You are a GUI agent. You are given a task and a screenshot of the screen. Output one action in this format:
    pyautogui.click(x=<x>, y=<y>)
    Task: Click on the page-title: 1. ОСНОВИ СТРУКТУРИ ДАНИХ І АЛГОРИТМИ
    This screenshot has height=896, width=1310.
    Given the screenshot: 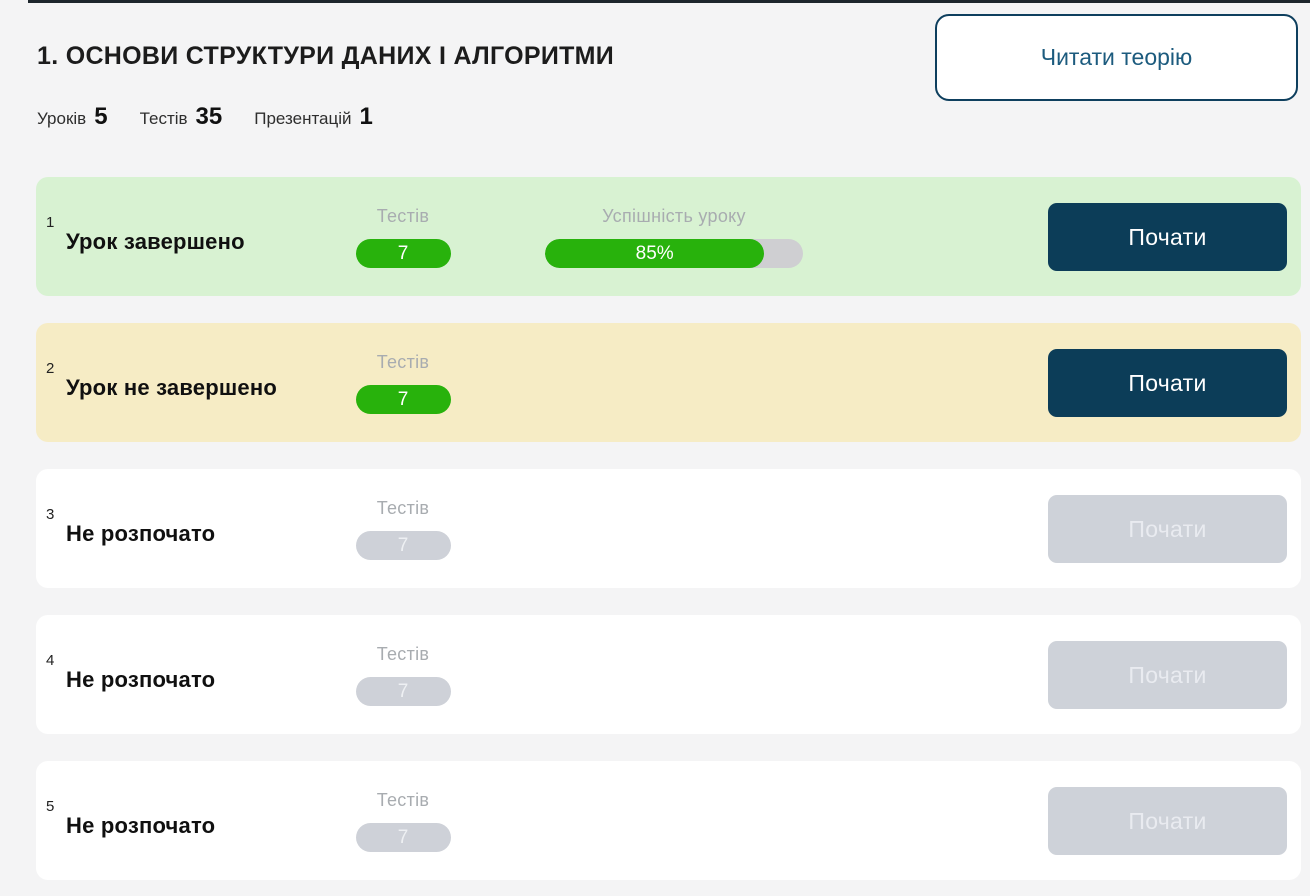 What is the action you would take?
    pyautogui.click(x=326, y=56)
    